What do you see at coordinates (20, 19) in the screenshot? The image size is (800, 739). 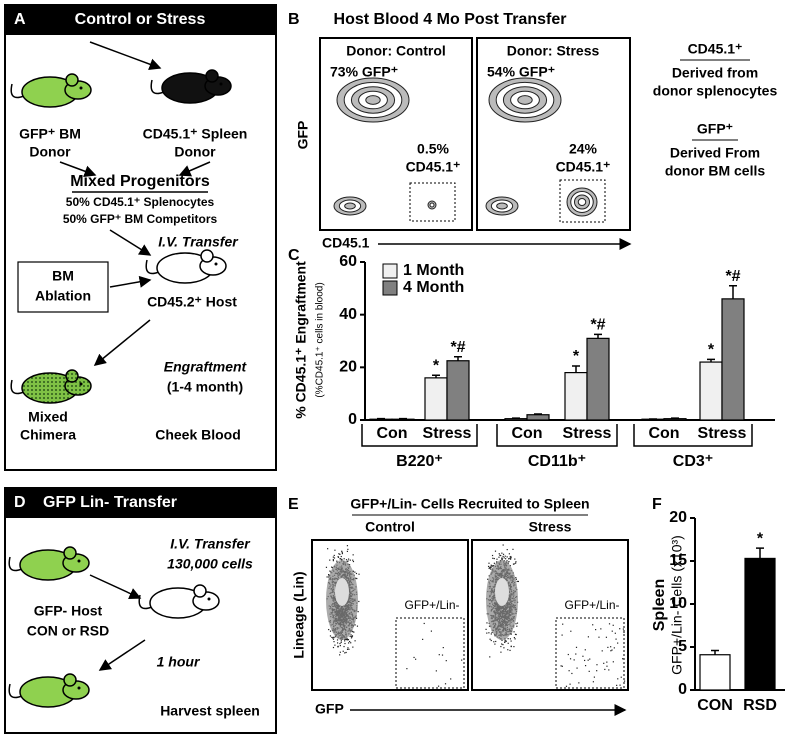 I see `panel-letter: A` at bounding box center [20, 19].